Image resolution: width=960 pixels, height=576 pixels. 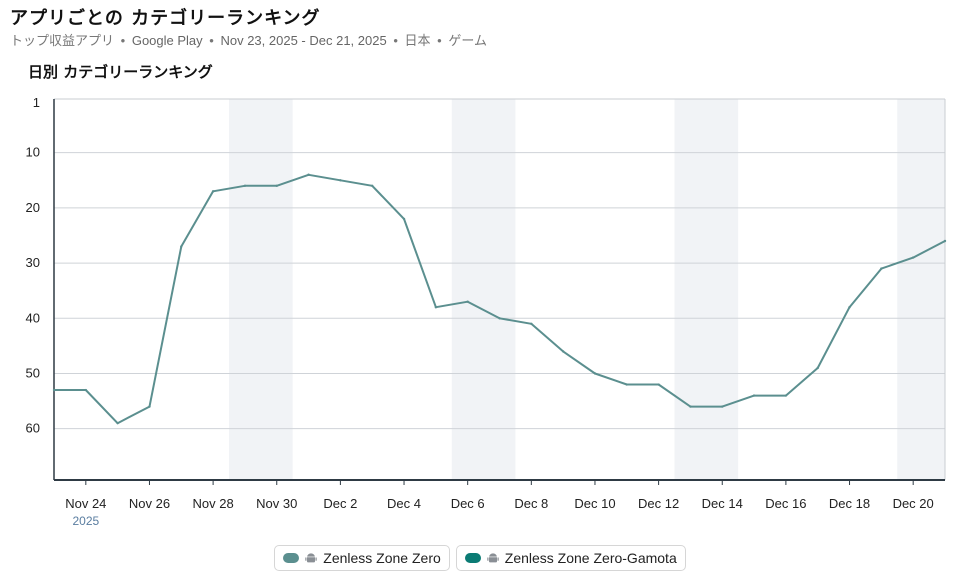 What do you see at coordinates (167, 40) in the screenshot?
I see `subtitle-store: Google Play` at bounding box center [167, 40].